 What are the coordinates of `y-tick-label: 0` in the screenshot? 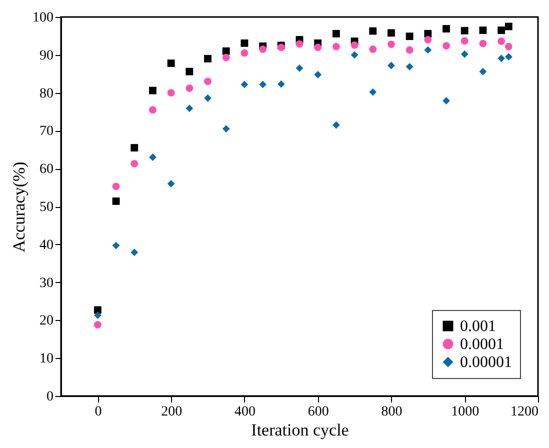 It's located at (50, 397).